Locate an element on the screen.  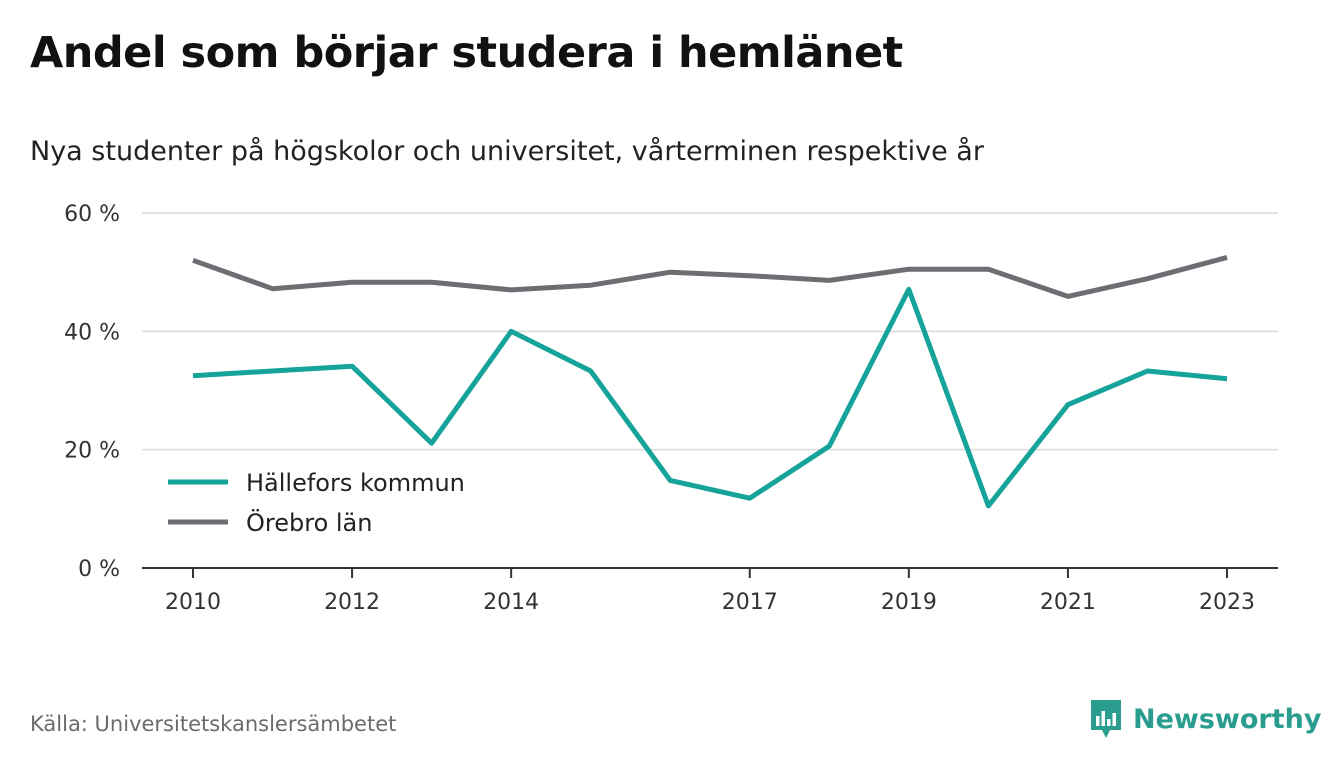
y-tick-label: 20 % is located at coordinates (92, 451).